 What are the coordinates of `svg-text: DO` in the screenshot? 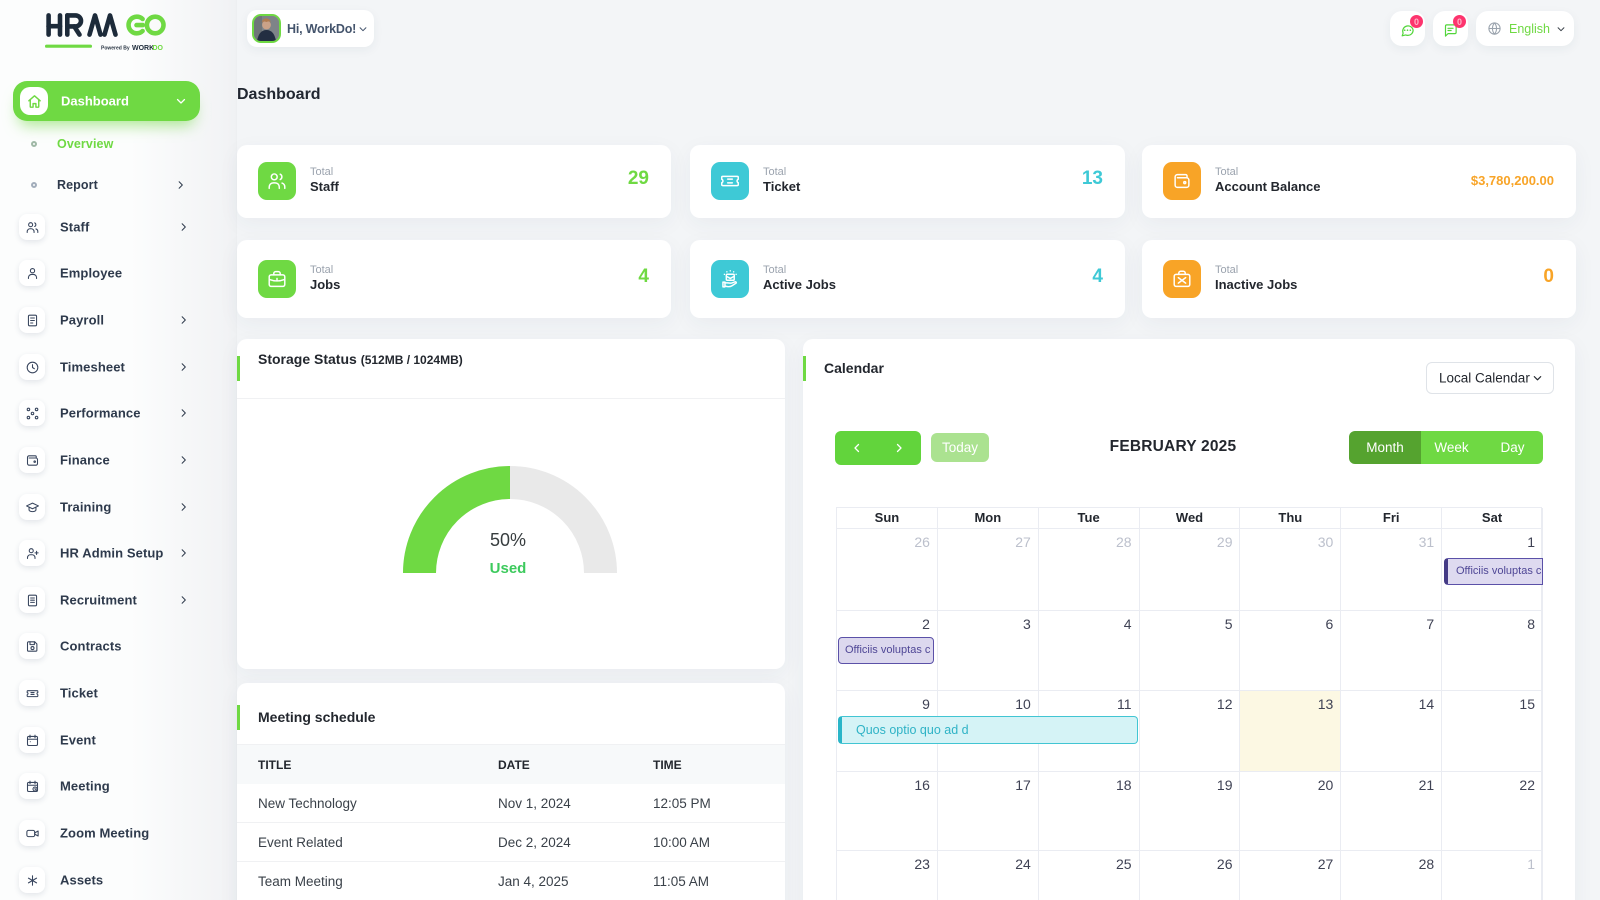 It's located at (158, 48).